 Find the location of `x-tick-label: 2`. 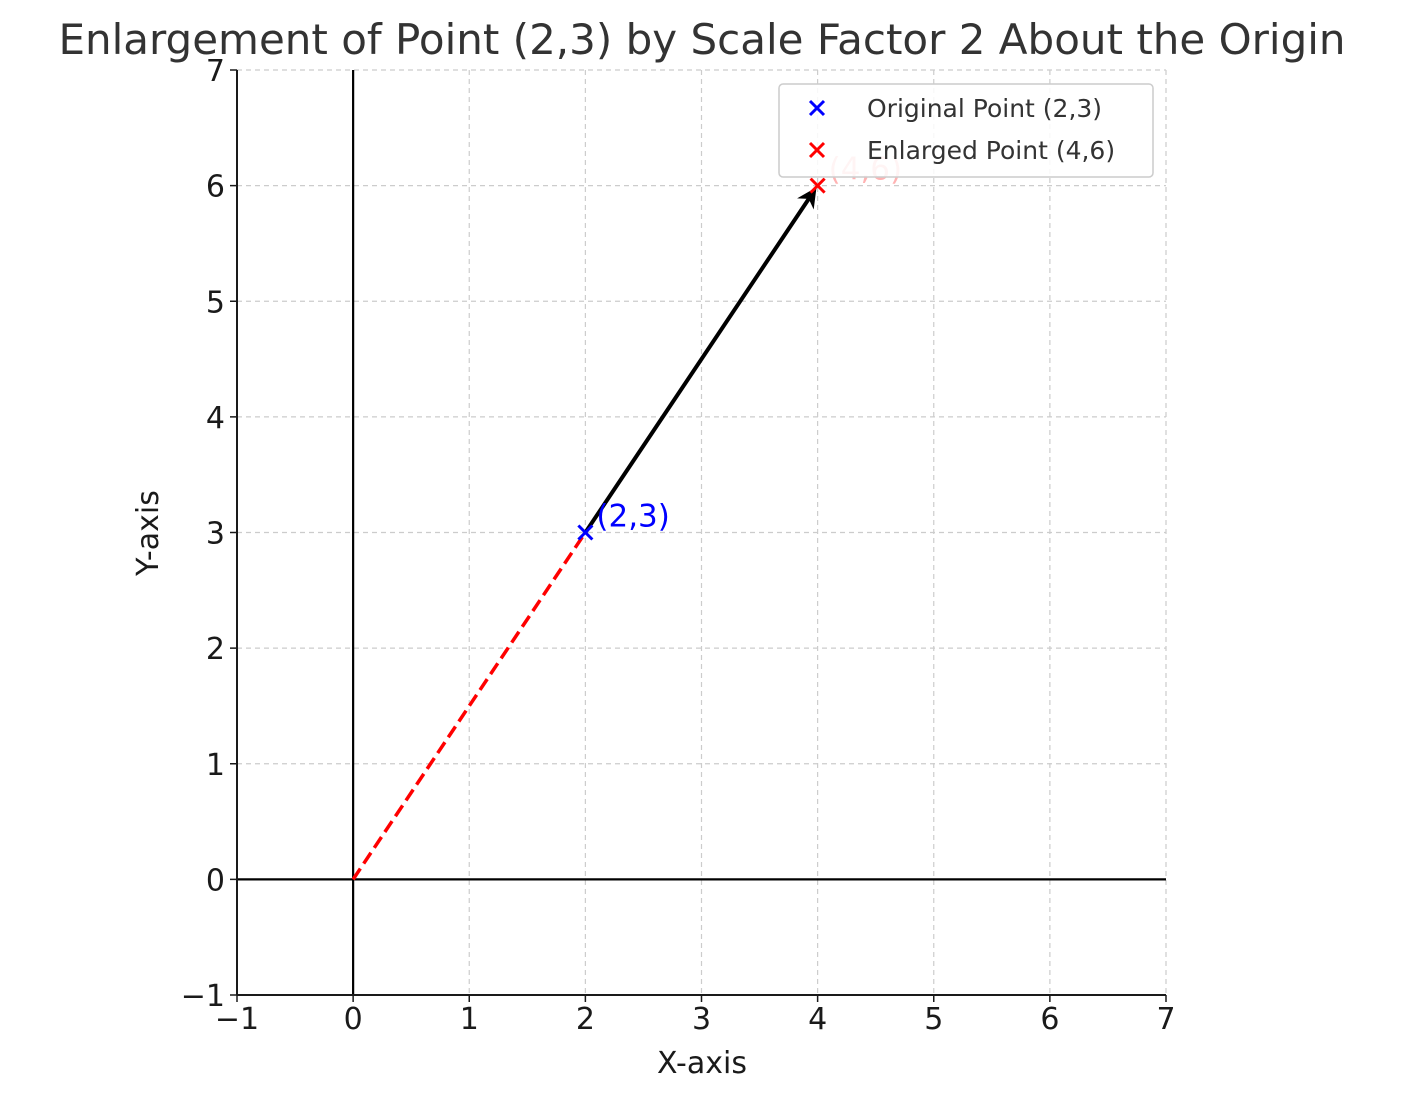

x-tick-label: 2 is located at coordinates (585, 1019).